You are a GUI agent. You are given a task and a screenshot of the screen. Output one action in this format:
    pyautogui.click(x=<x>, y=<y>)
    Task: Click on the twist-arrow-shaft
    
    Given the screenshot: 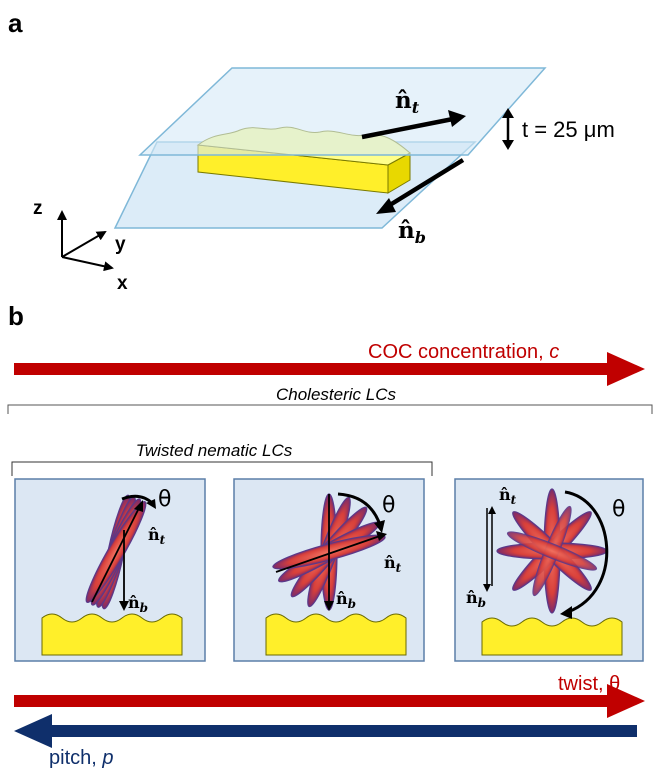 What is the action you would take?
    pyautogui.click(x=311, y=701)
    